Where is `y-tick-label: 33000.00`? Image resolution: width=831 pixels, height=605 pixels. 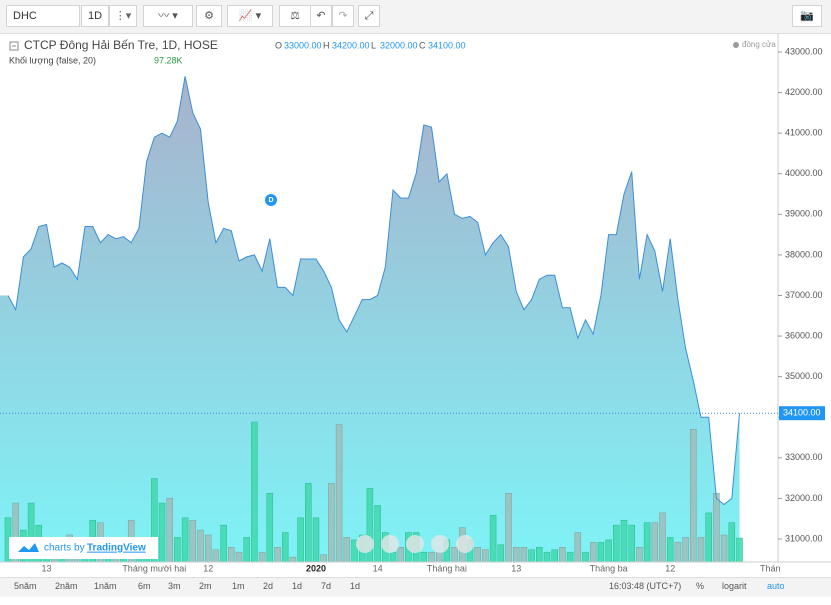 y-tick-label: 33000.00 is located at coordinates (804, 457).